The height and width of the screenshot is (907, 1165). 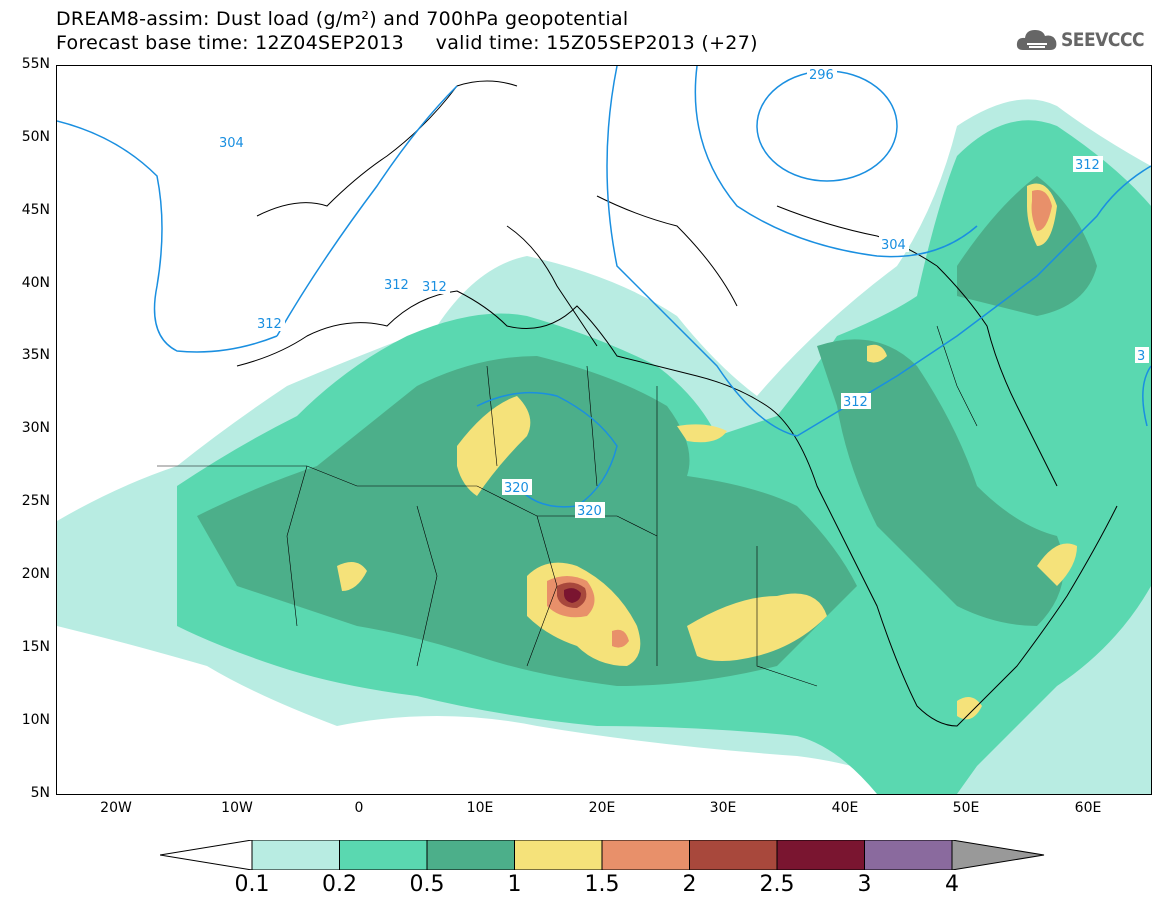 I want to click on lat-label: 15N, so click(x=35, y=647).